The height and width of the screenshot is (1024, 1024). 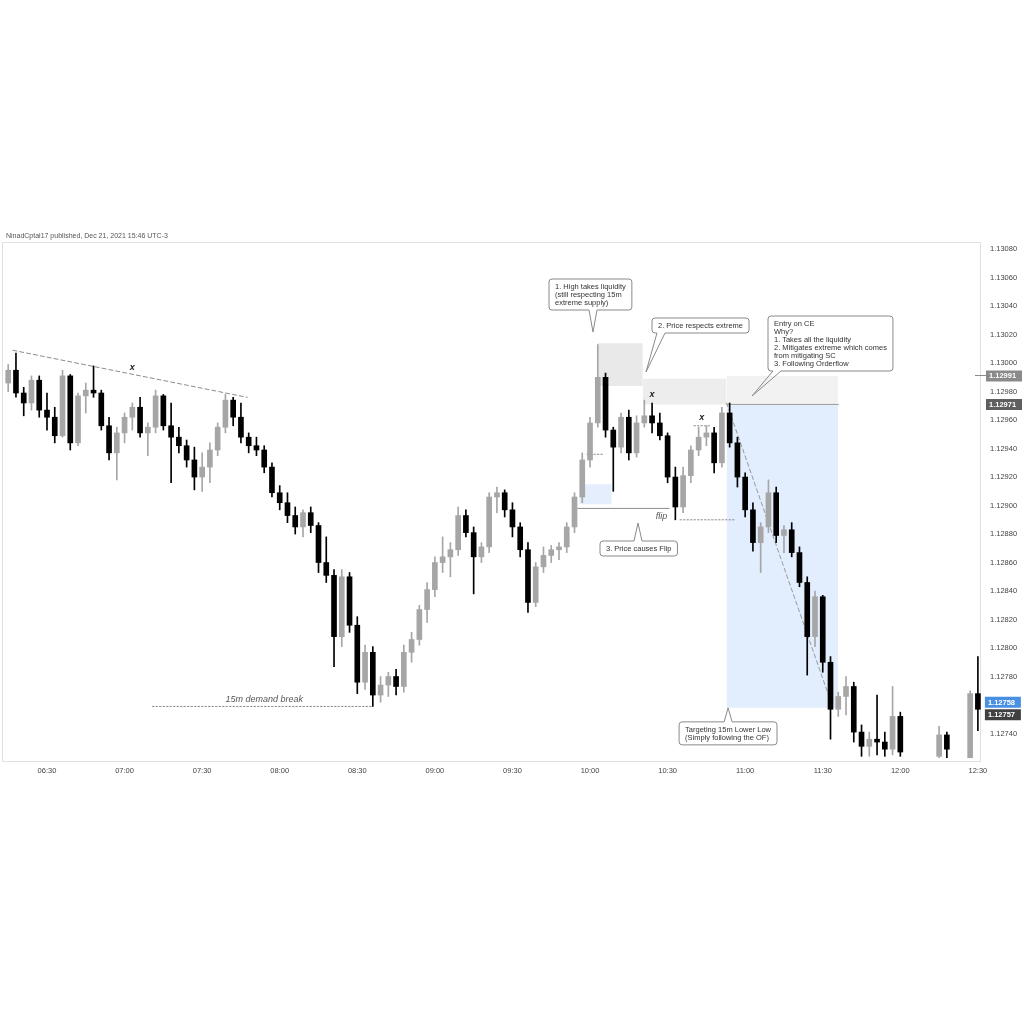 What do you see at coordinates (661, 515) in the screenshot?
I see `annotation: flip` at bounding box center [661, 515].